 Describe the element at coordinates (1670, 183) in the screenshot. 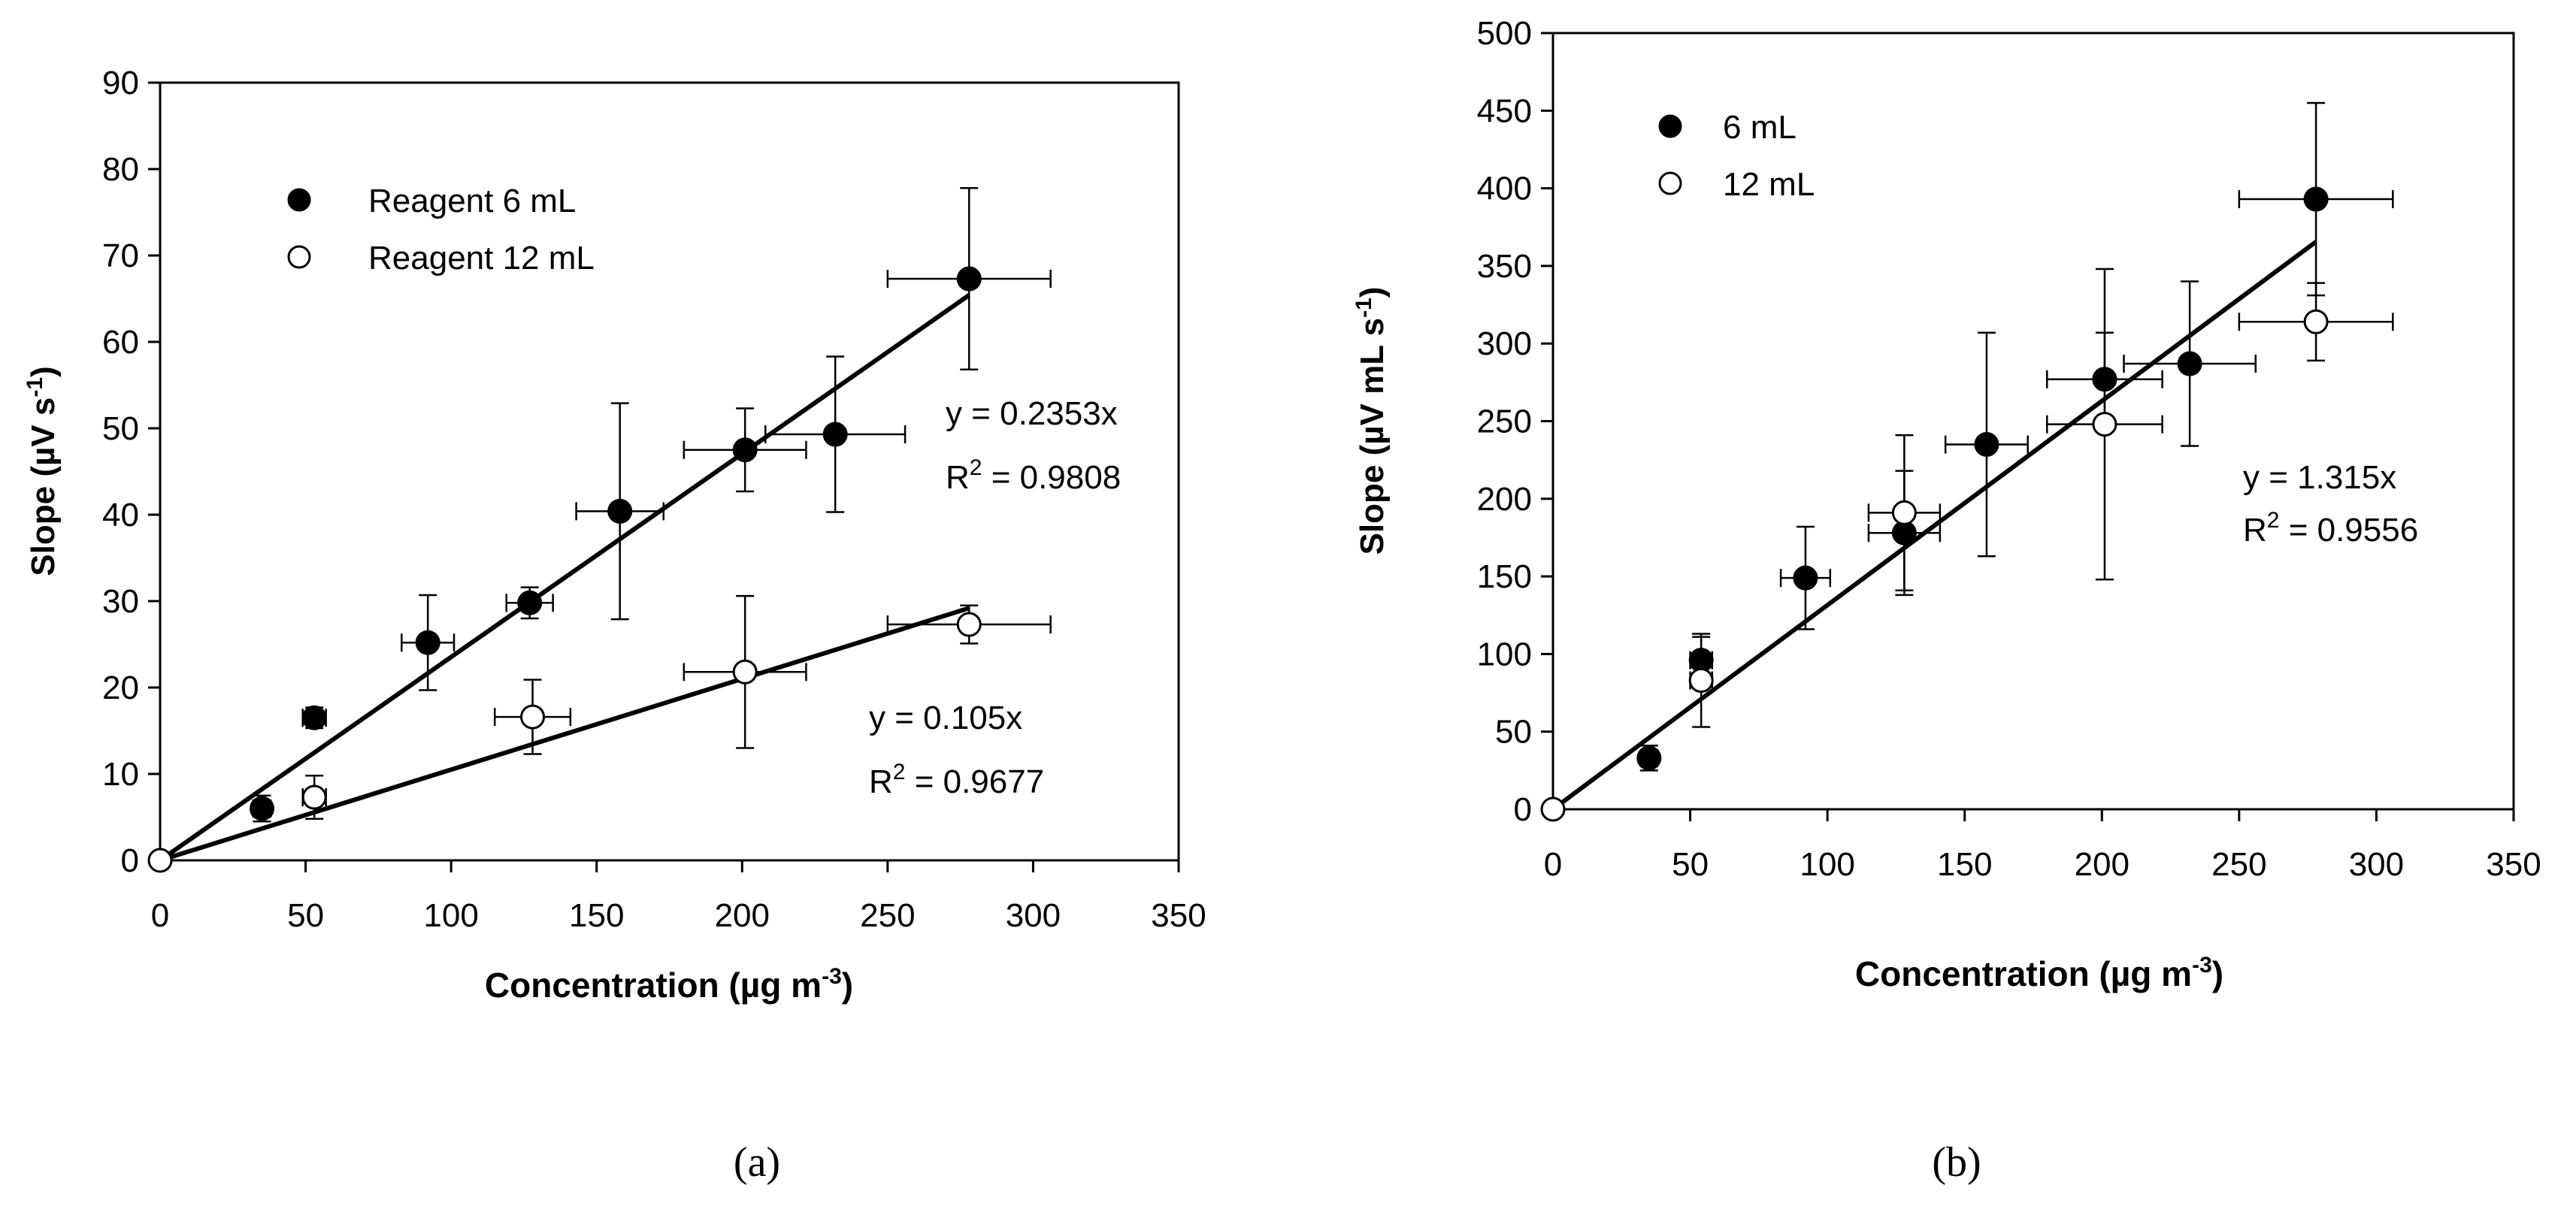

I see `legend-marker-open-b` at that location.